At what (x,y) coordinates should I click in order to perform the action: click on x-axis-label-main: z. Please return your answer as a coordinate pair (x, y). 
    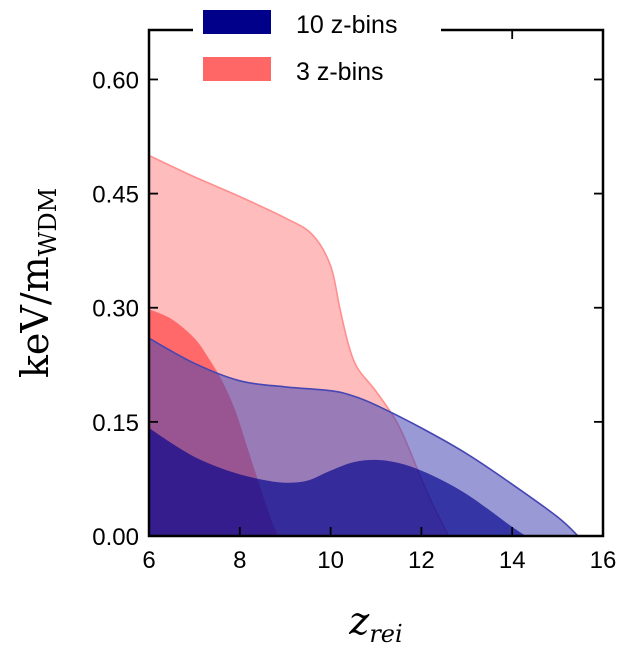
    Looking at the image, I should click on (359, 621).